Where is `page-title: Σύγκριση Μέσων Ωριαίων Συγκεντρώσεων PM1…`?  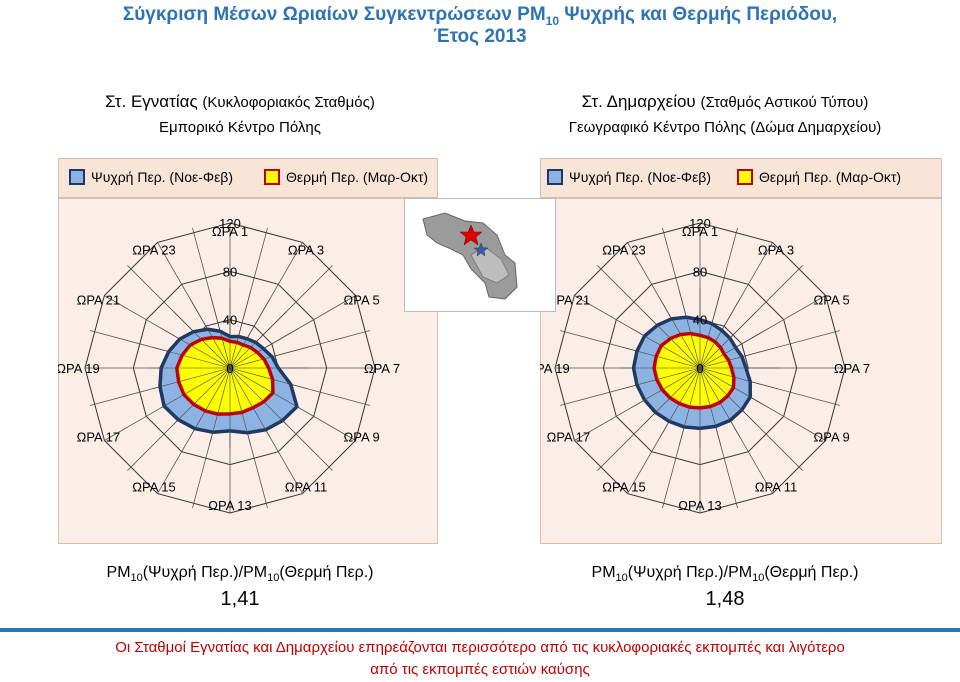
page-title: Σύγκριση Μέσων Ωριαίων Συγκεντρώσεων PM1… is located at coordinates (480, 16).